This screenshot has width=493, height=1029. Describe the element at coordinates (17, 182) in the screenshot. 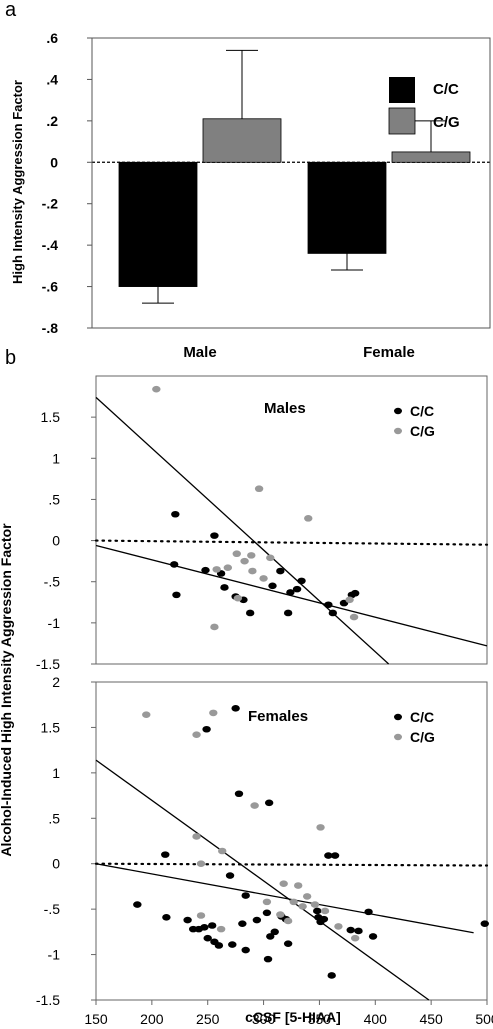

I see `bar-chart-ylabel: High Intensity Aggression Factor` at that location.